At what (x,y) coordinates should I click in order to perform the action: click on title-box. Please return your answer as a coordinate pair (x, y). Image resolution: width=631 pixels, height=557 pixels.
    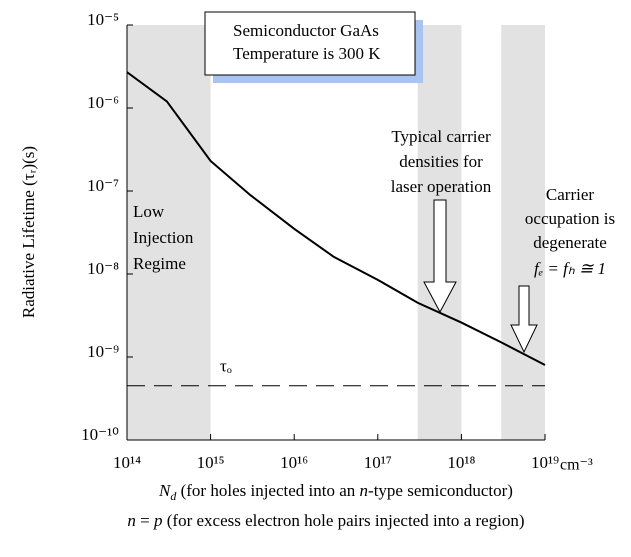
    Looking at the image, I should click on (310, 43).